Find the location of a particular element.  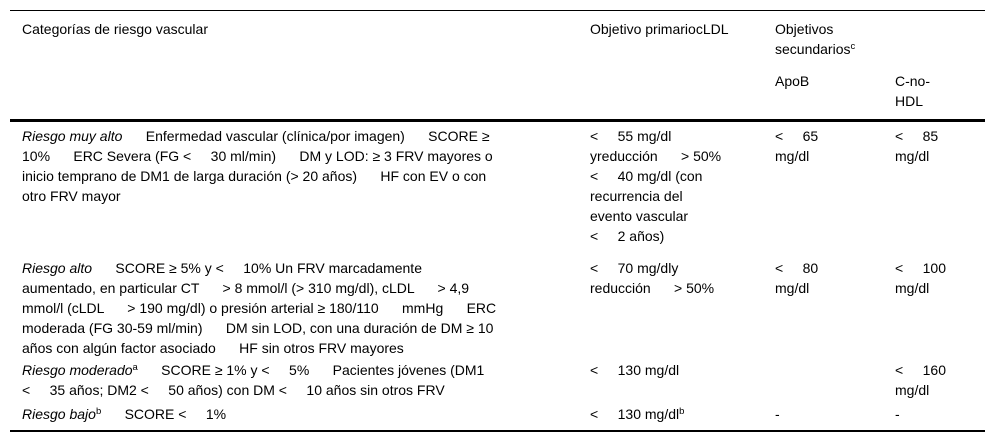

cell-apob-riesgo-moderado is located at coordinates (823, 379).